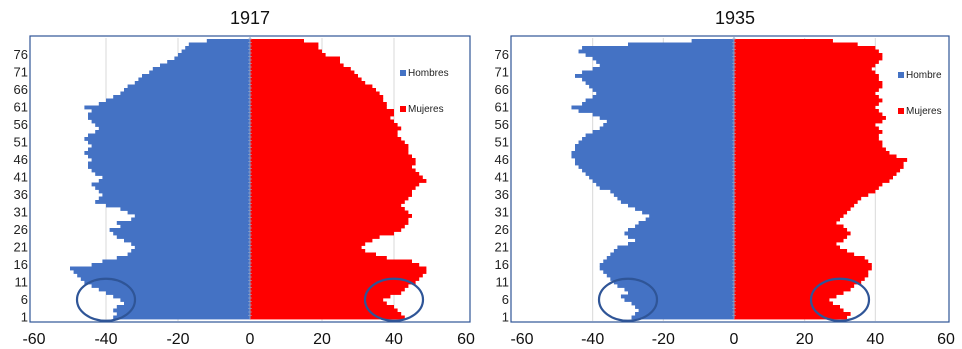 The width and height of the screenshot is (962, 349). Describe the element at coordinates (502, 229) in the screenshot. I see `y-tick-label: 26` at that location.